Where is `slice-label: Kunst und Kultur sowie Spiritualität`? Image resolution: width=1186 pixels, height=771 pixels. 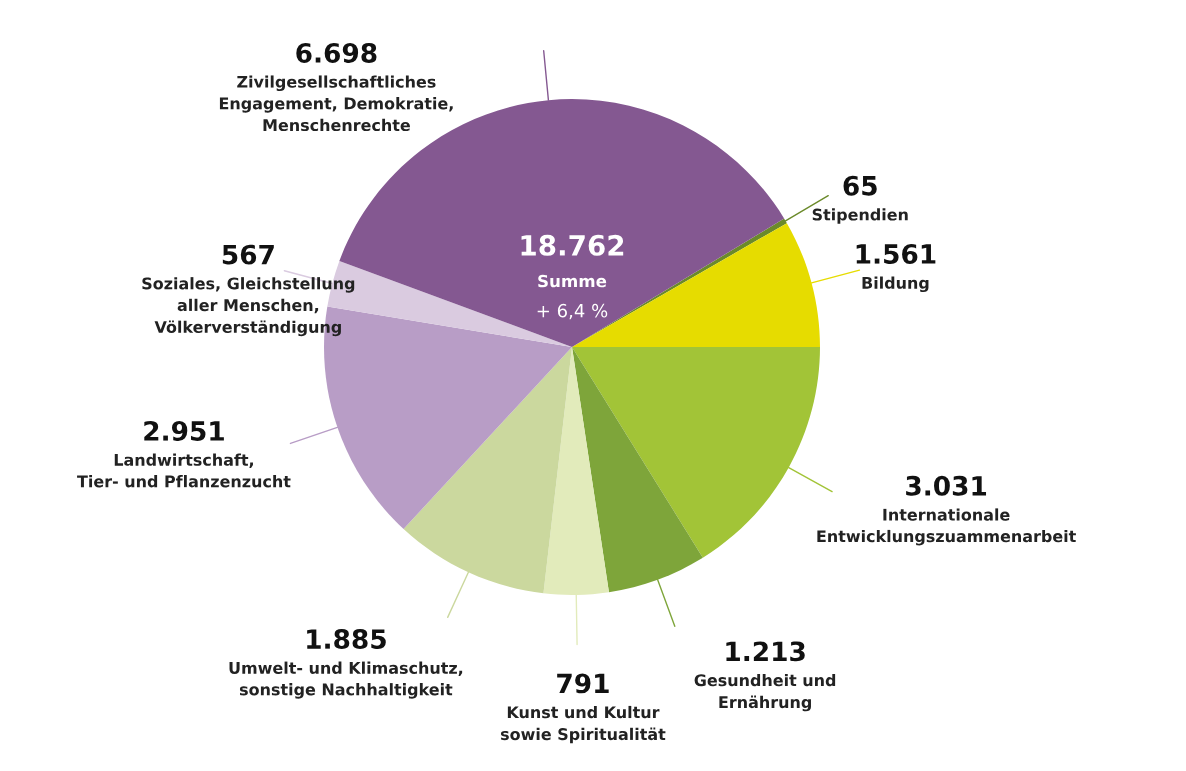 slice-label: Kunst und Kultur sowie Spiritualität is located at coordinates (583, 724).